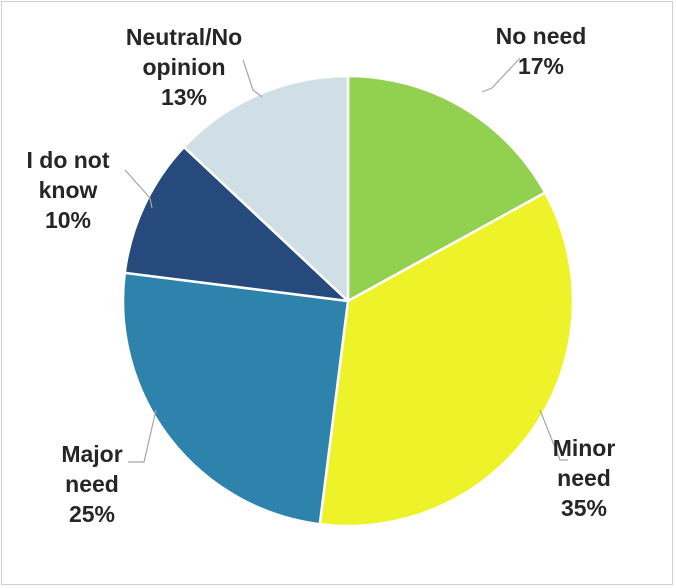  I want to click on data-label-percent: 17%, so click(541, 66).